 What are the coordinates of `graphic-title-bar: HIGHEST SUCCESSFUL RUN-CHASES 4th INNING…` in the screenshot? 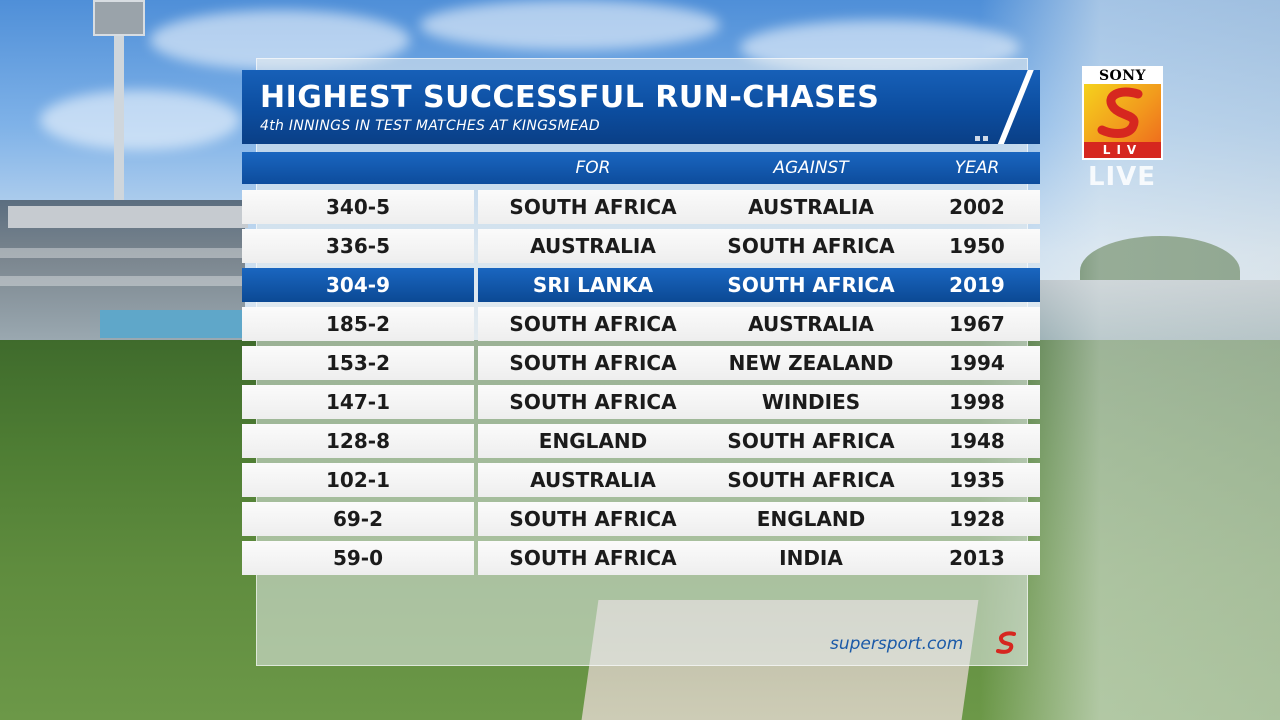 It's located at (641, 107).